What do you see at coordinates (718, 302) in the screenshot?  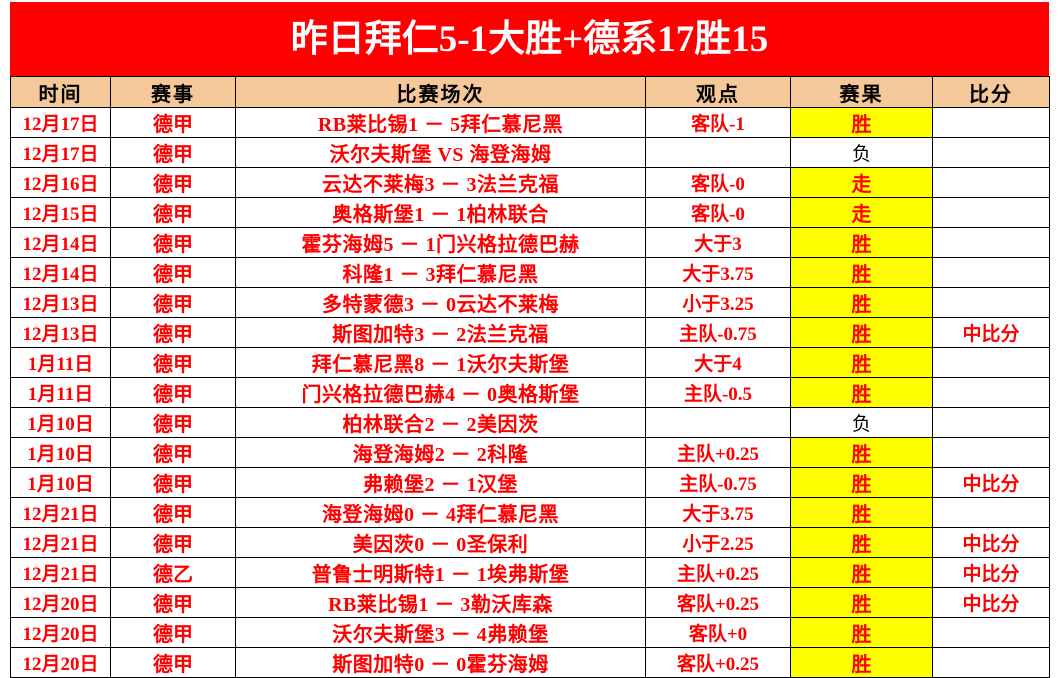 I see `cell-view: 小于3.25` at bounding box center [718, 302].